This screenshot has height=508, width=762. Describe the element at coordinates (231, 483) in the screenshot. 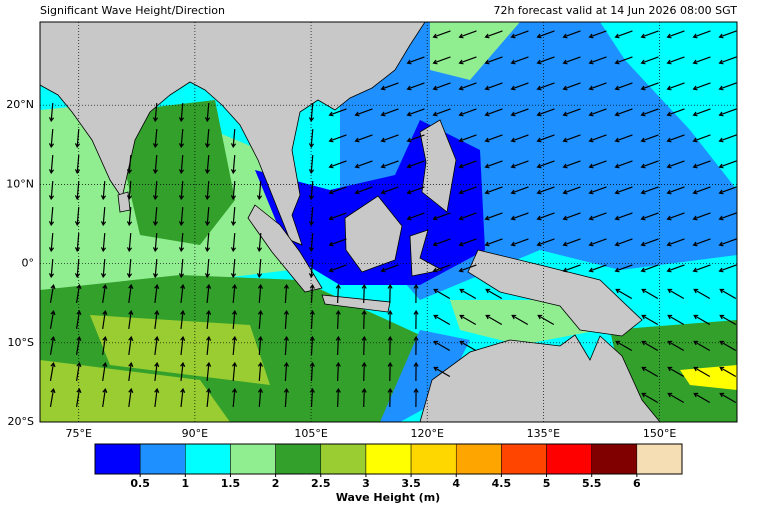

I see `colorbar-tick-label: 1.5` at that location.